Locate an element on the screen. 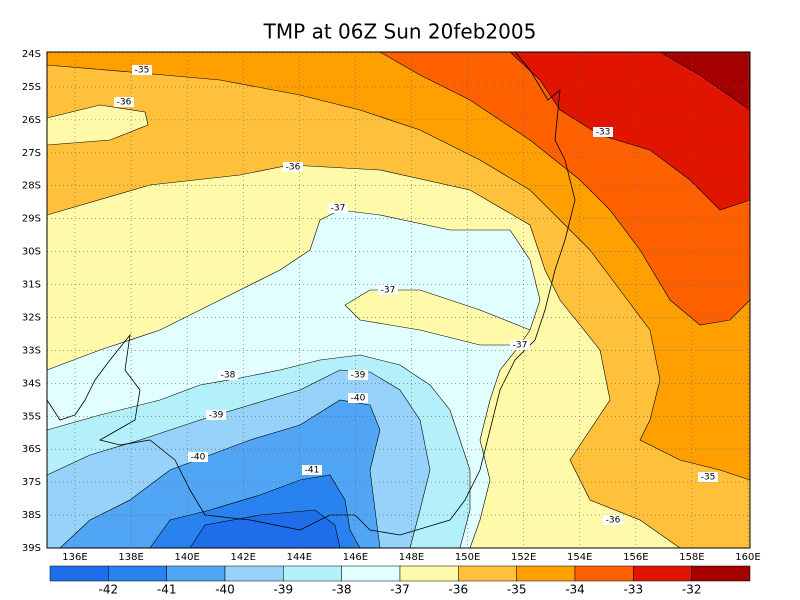  lat-label: 36S is located at coordinates (31, 449).